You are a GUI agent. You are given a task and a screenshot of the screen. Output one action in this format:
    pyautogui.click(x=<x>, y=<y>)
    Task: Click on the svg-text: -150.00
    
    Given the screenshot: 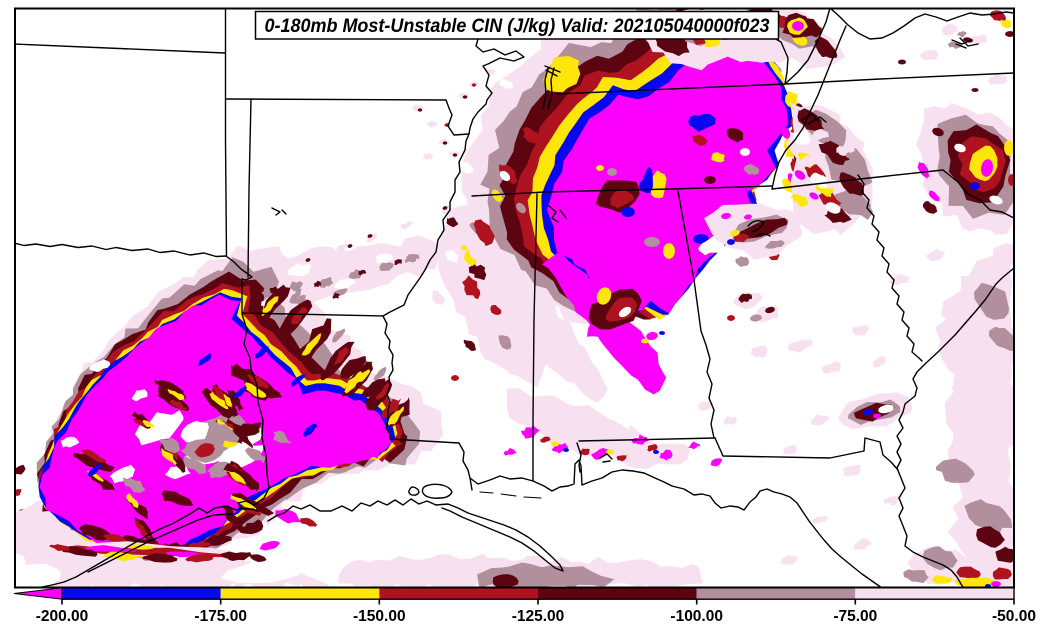 What is the action you would take?
    pyautogui.click(x=379, y=616)
    